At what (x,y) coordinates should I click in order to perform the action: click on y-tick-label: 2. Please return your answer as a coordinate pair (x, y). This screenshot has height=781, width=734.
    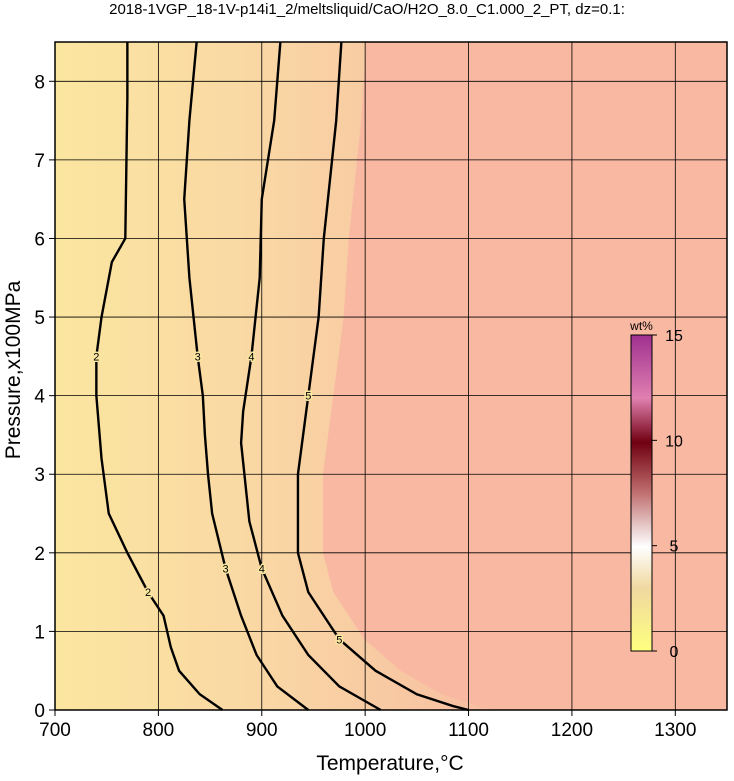
    Looking at the image, I should click on (39, 554).